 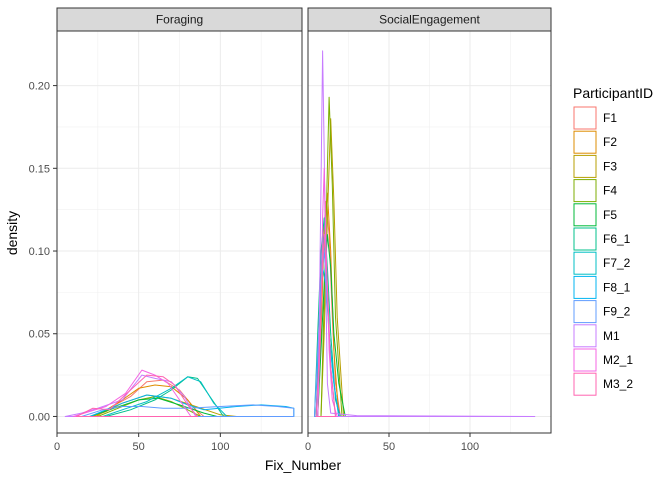 I want to click on legend-label: M2_1, so click(x=618, y=360).